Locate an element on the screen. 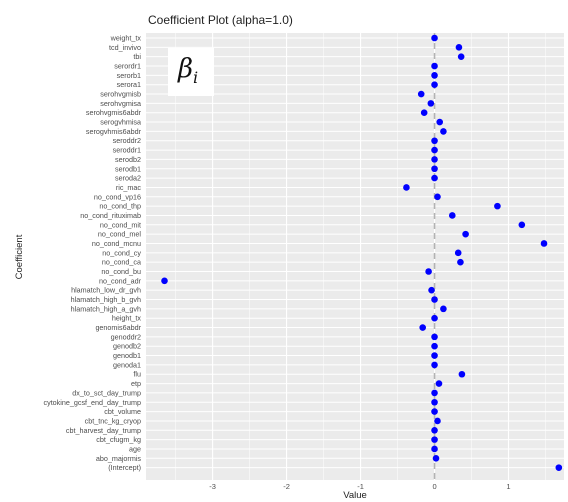 The height and width of the screenshot is (502, 568). y-tick-label: cbt_harvest_day_trump is located at coordinates (103, 430).